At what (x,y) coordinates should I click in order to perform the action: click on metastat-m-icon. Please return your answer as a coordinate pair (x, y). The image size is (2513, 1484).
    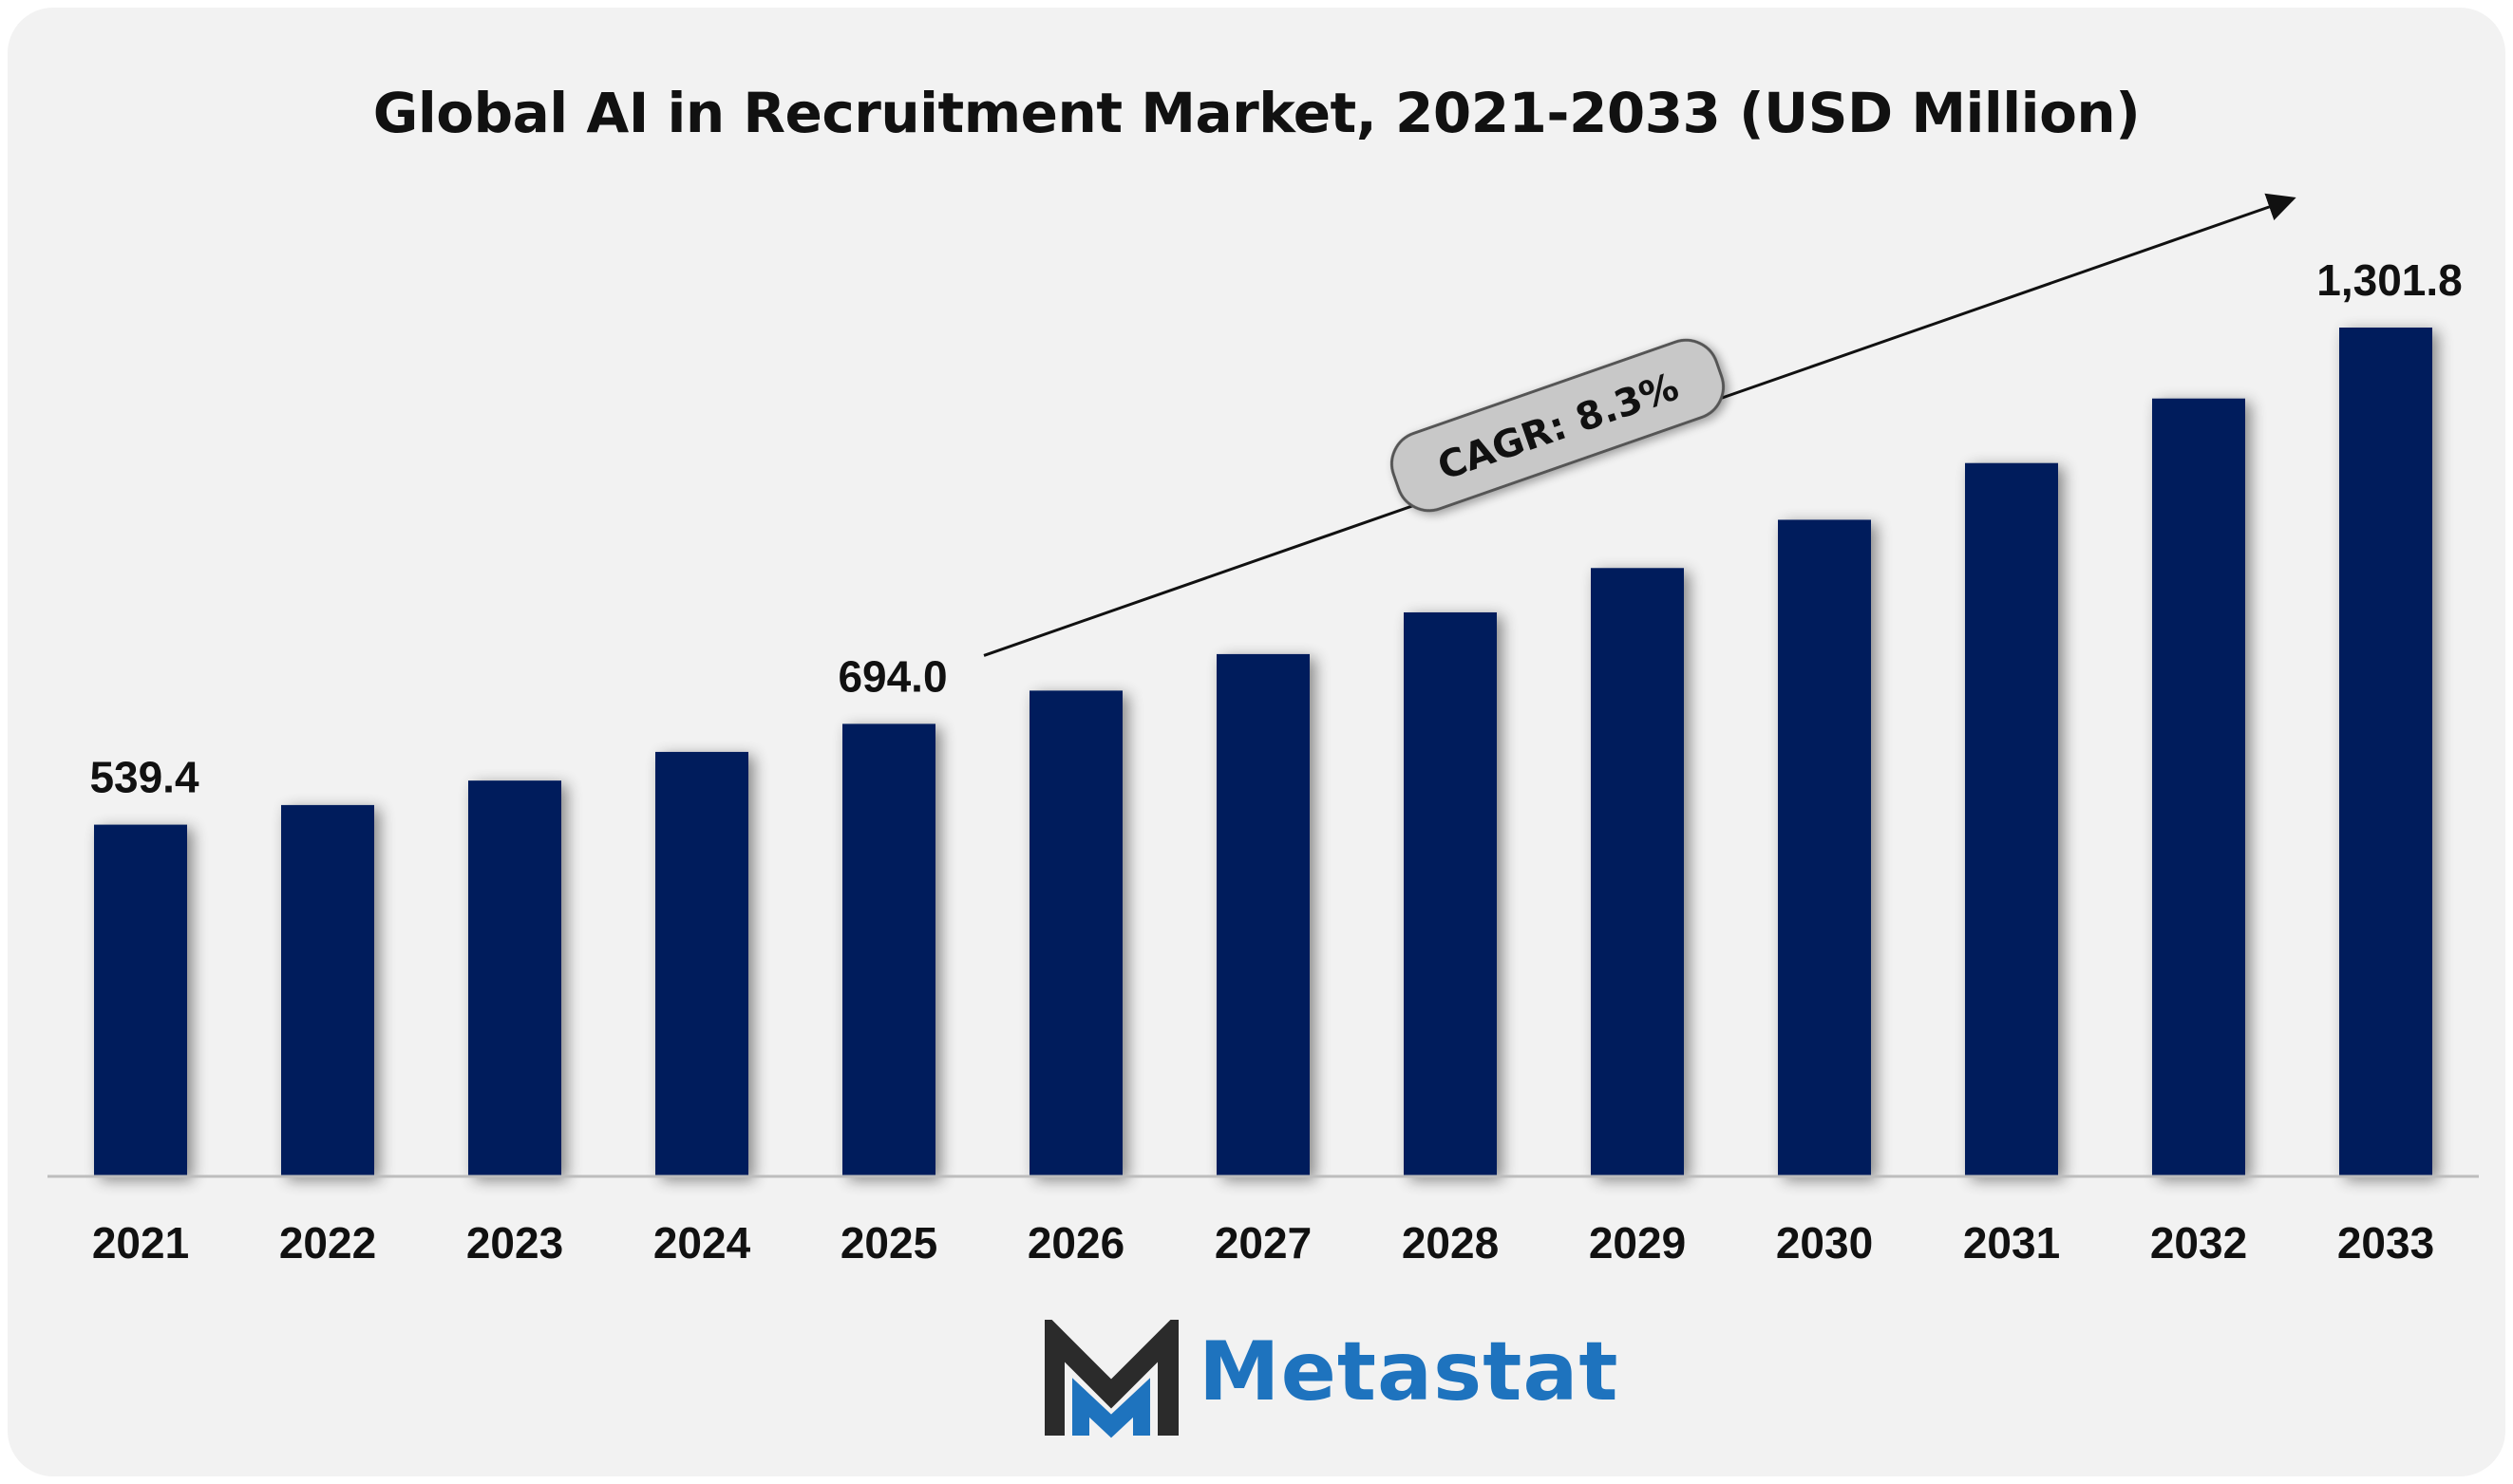
    Looking at the image, I should click on (1112, 1379).